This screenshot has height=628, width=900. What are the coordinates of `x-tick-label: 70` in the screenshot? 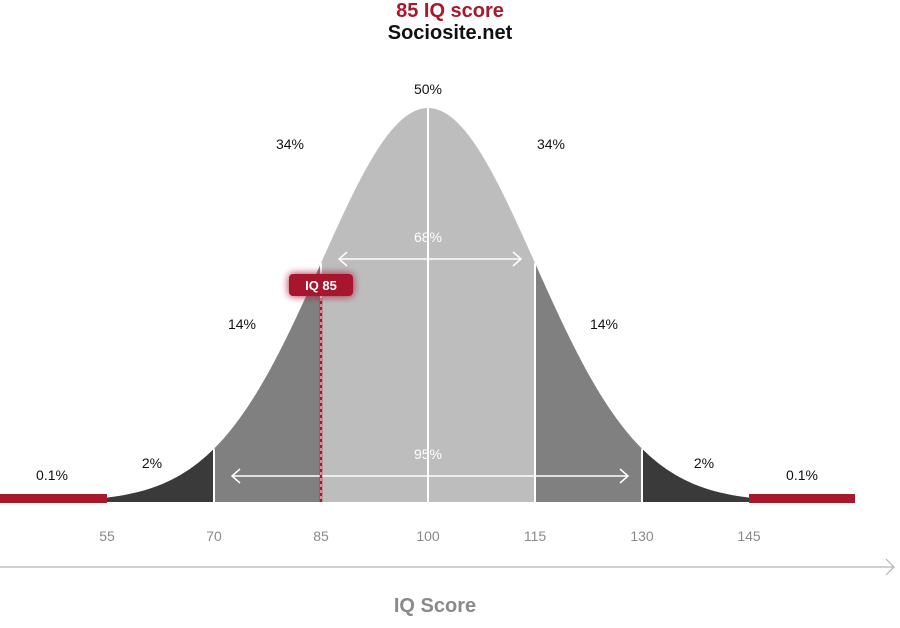 It's located at (214, 536).